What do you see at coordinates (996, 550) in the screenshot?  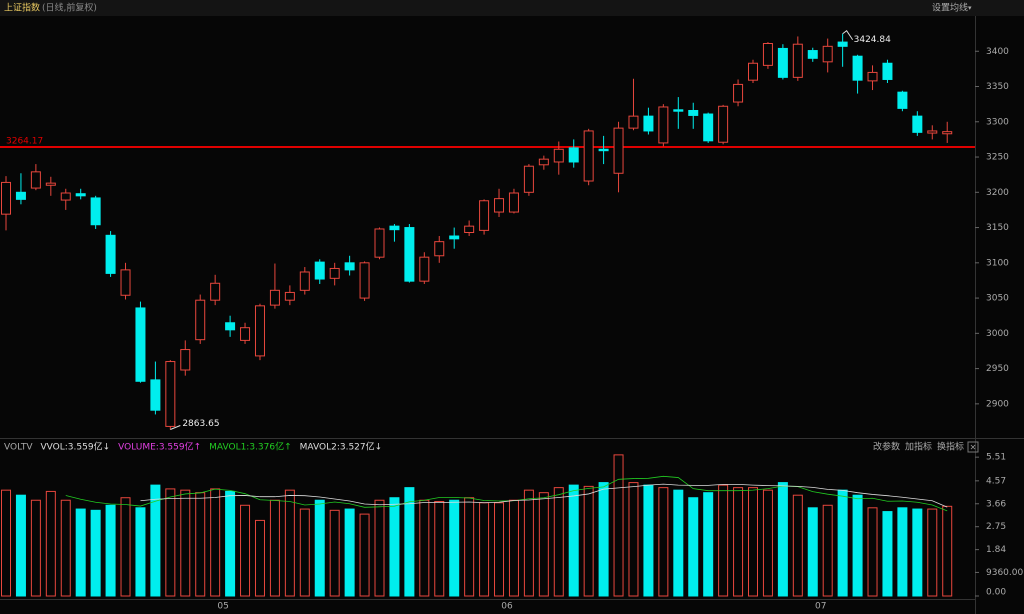 I see `y-tick-label: 1.84` at bounding box center [996, 550].